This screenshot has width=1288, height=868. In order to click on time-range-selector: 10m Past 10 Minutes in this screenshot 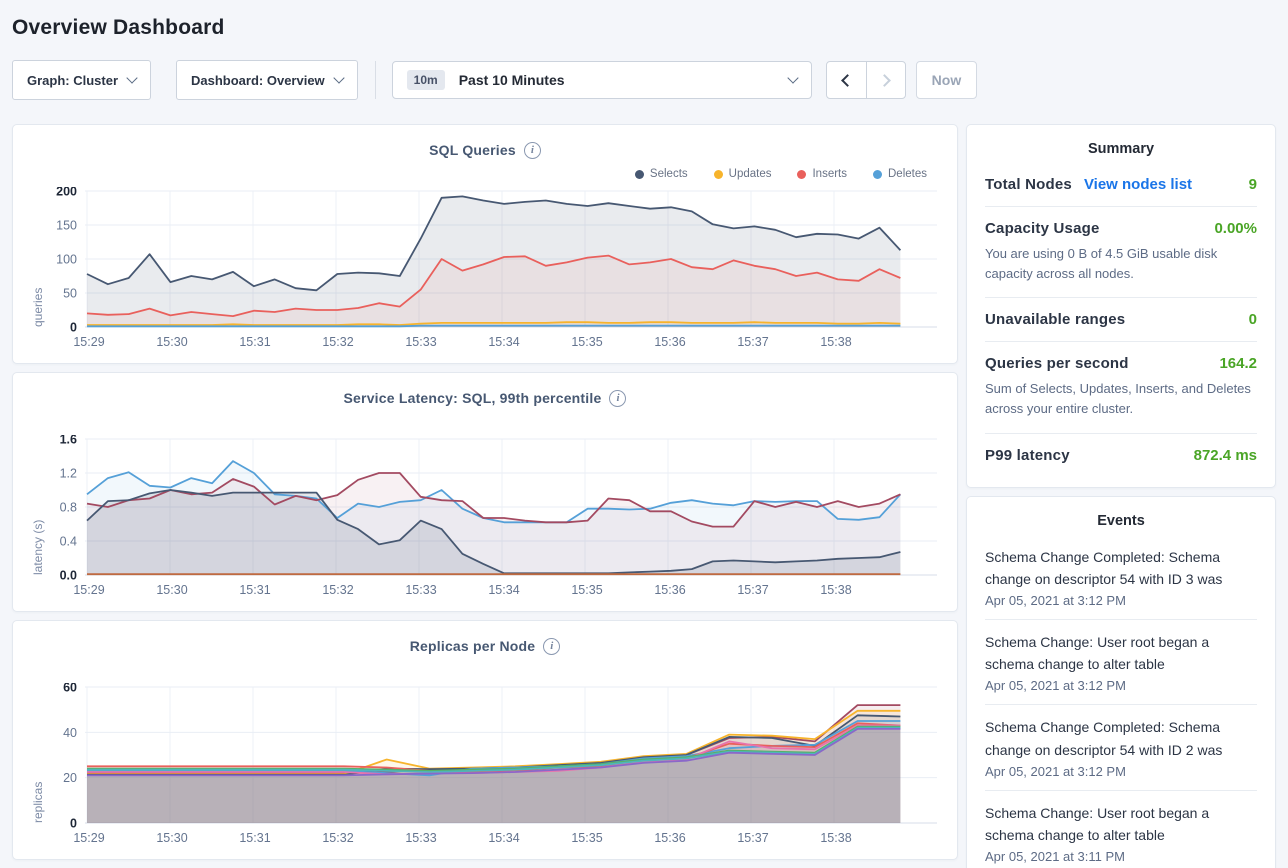, I will do `click(601, 80)`.